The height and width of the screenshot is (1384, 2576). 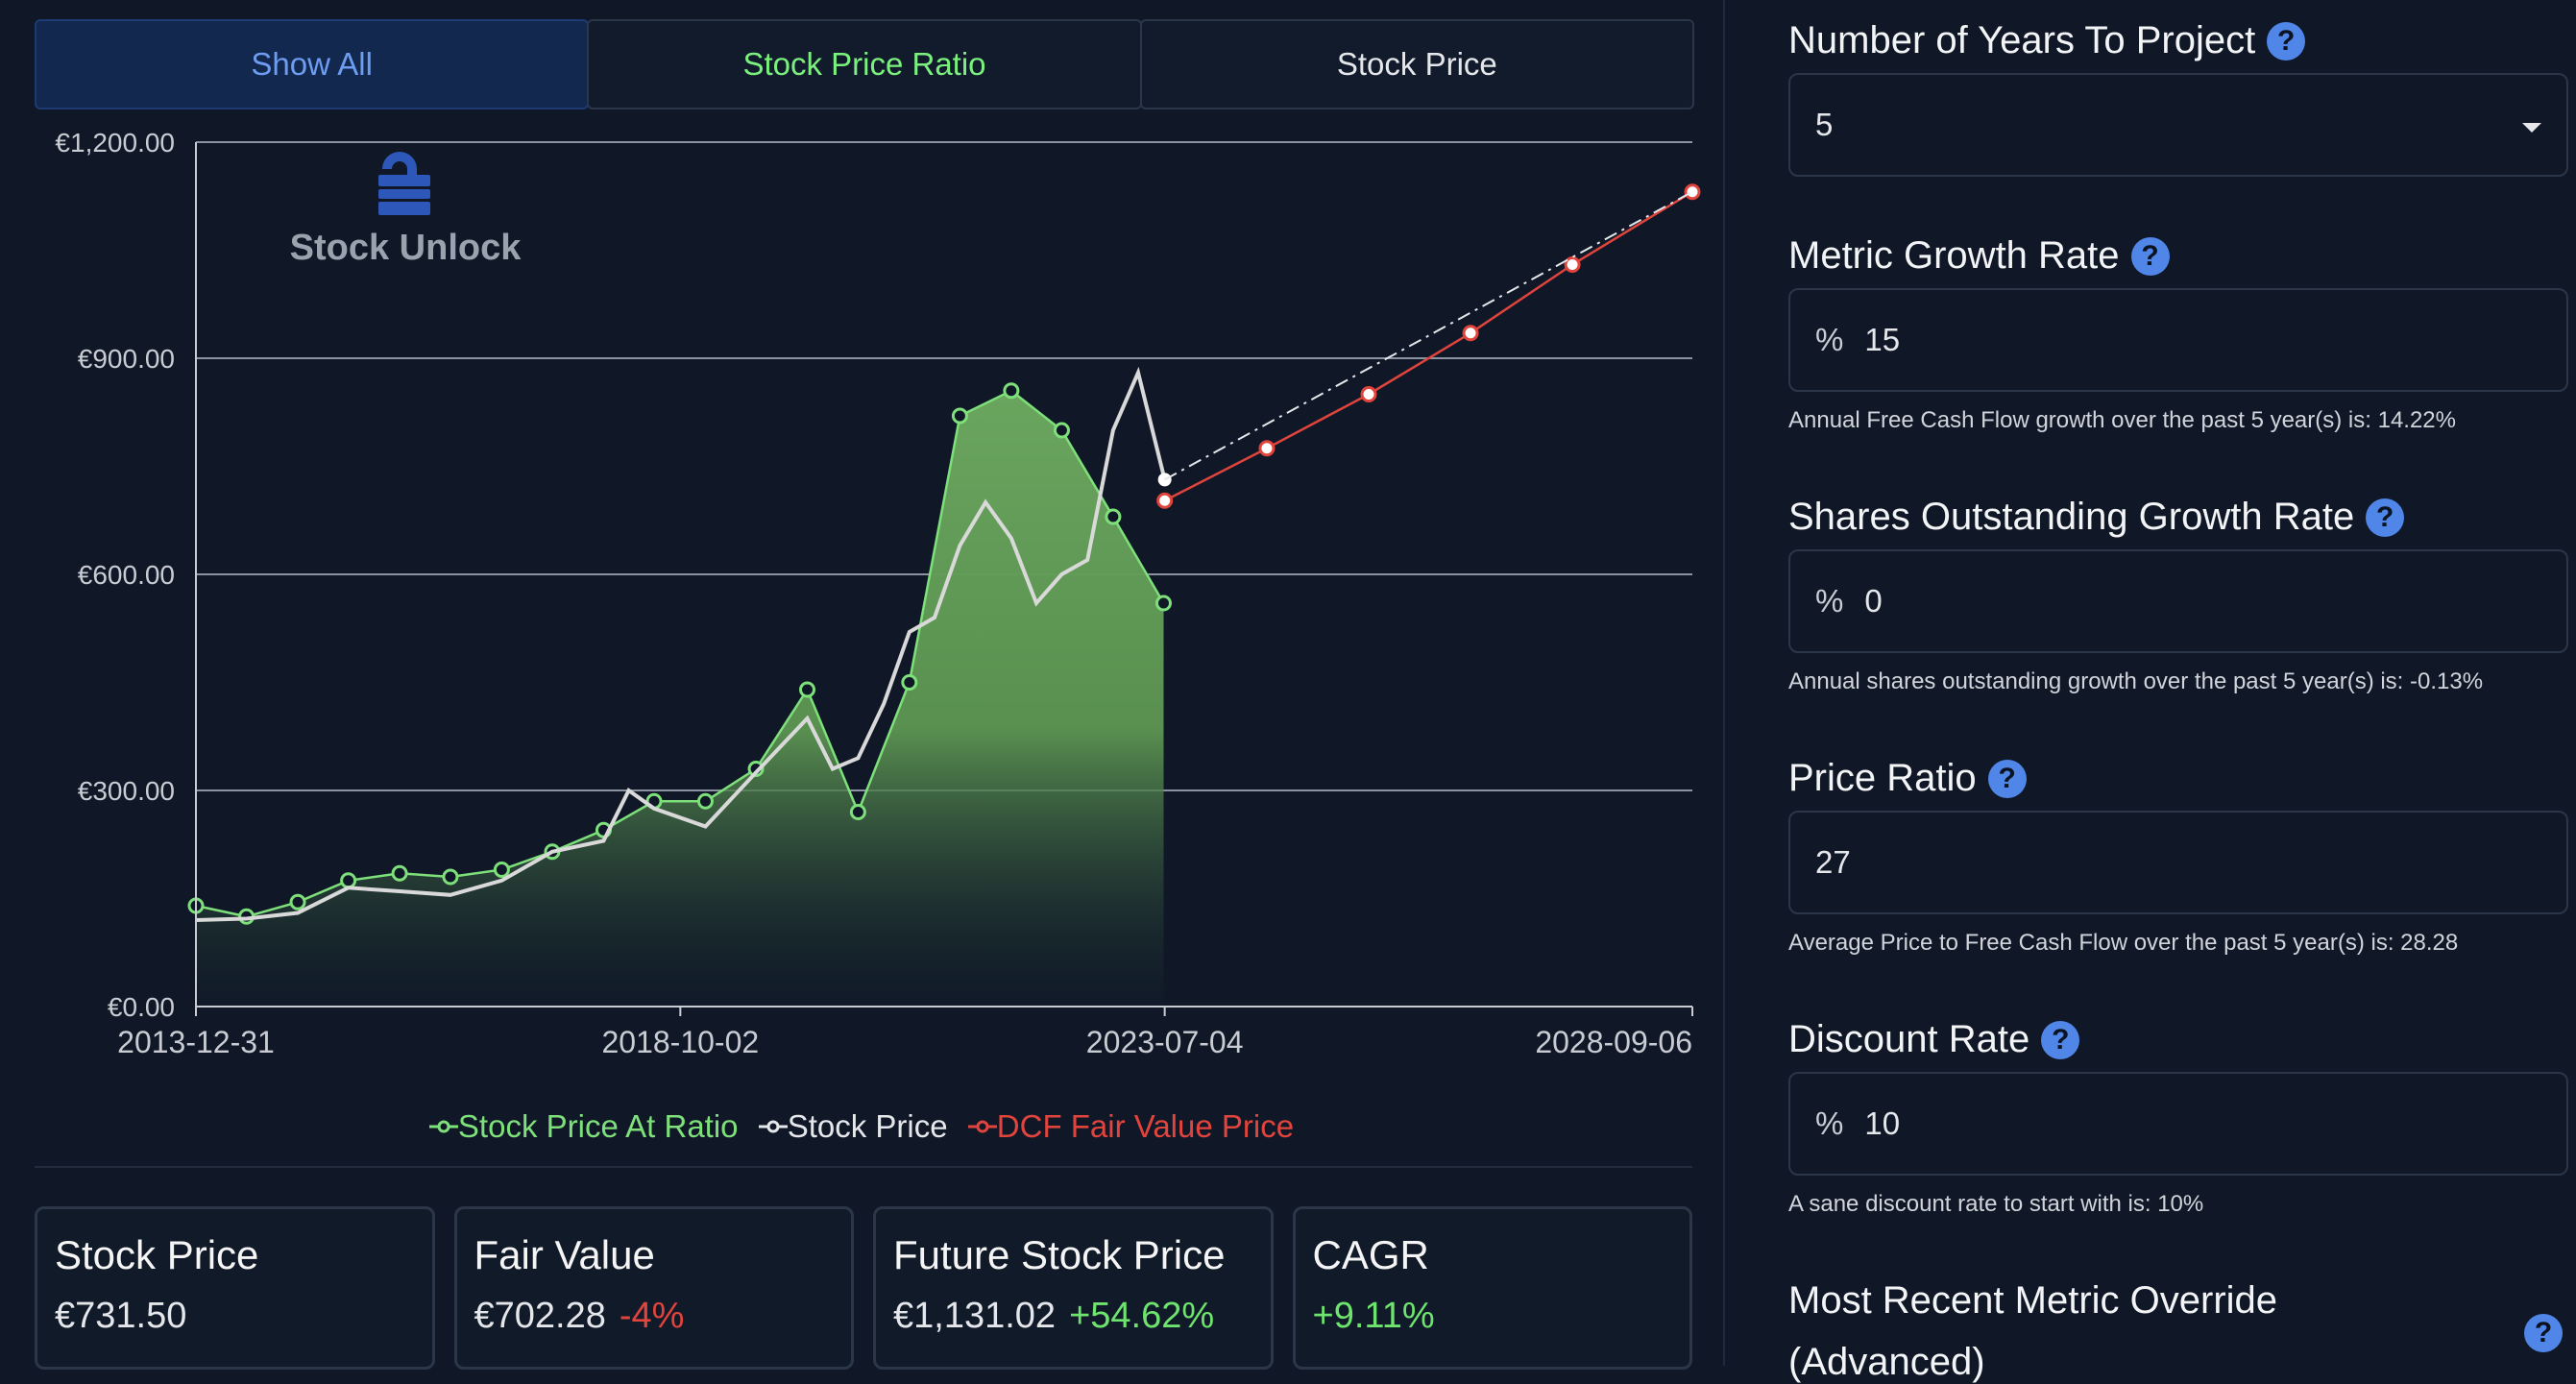 I want to click on tab-stock-price-ratio: Stock Price Ratio, so click(x=864, y=64).